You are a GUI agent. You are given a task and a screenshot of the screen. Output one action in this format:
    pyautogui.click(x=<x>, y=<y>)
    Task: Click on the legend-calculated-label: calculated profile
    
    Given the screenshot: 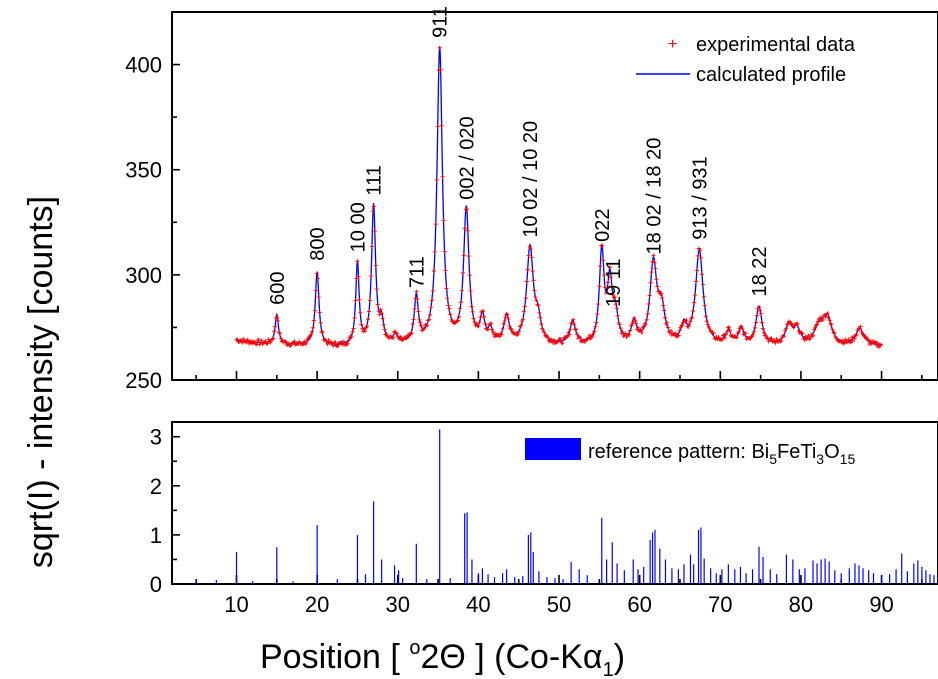 What is the action you would take?
    pyautogui.click(x=771, y=75)
    